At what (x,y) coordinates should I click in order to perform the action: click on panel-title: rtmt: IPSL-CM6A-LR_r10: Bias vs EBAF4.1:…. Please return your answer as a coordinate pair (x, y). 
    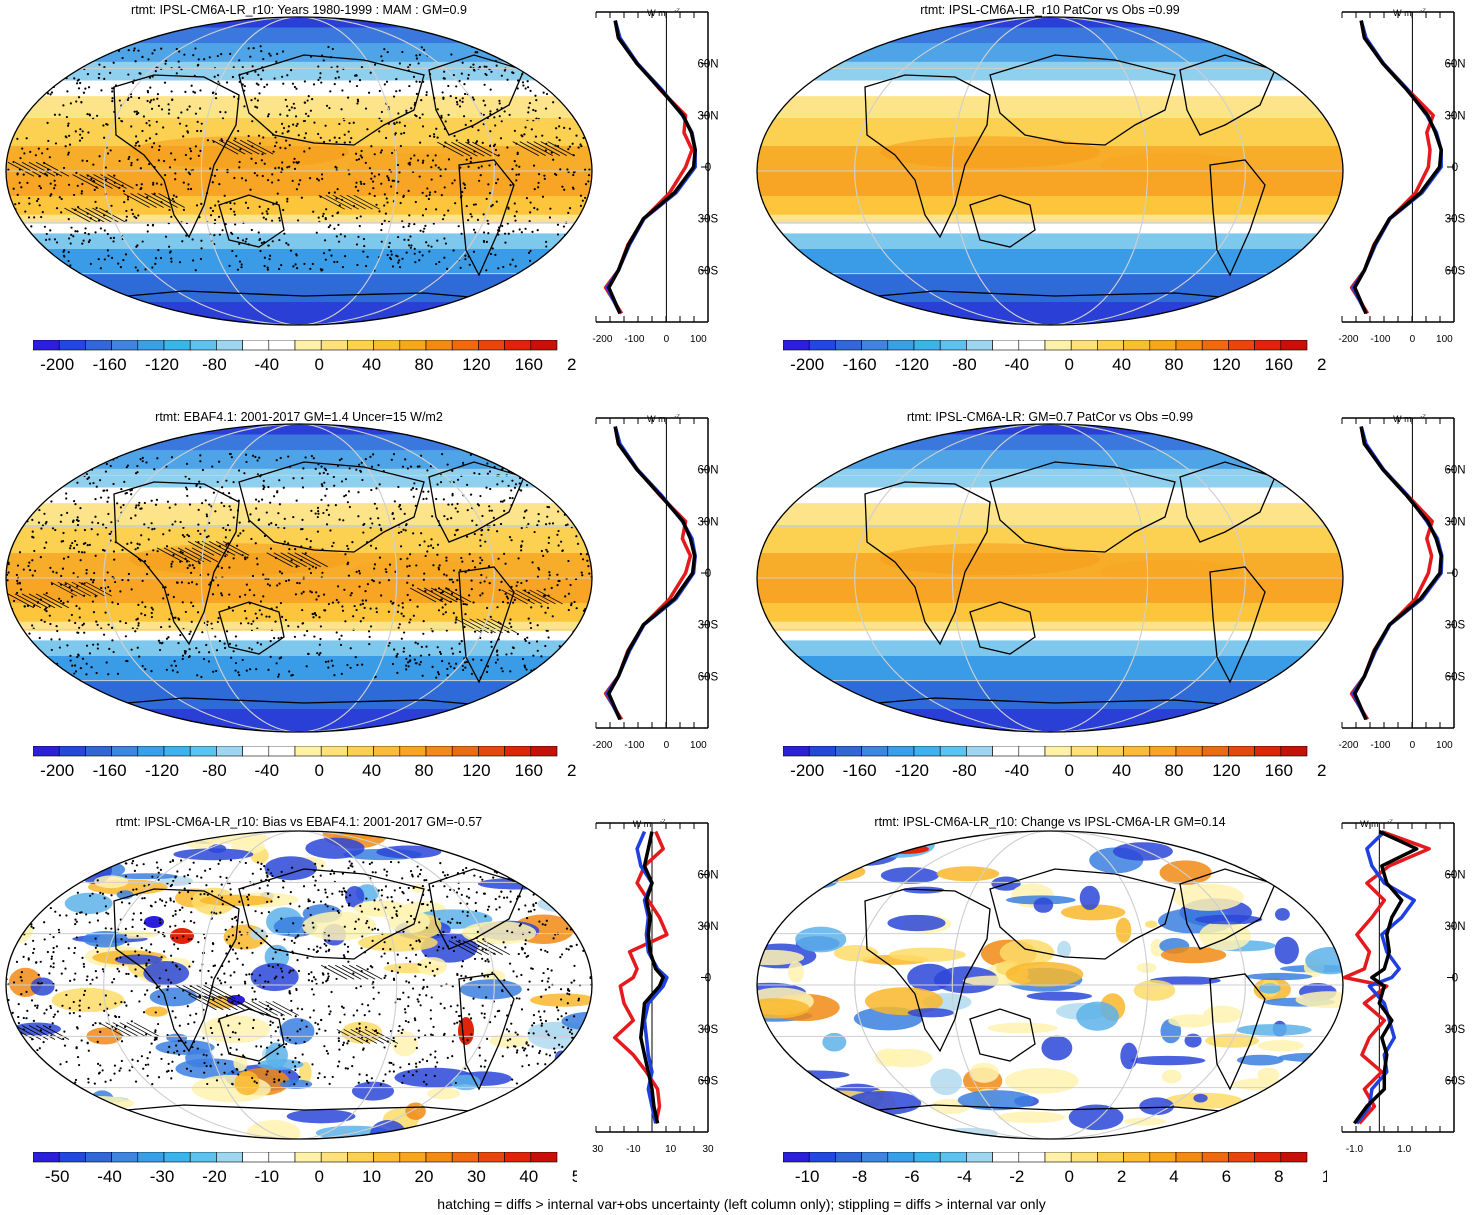
    Looking at the image, I should click on (299, 822).